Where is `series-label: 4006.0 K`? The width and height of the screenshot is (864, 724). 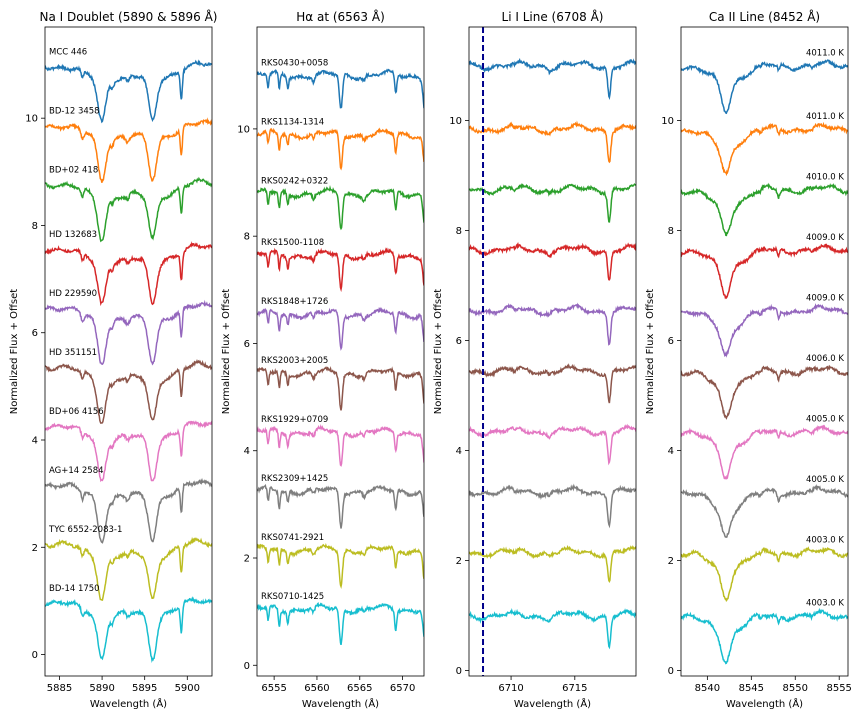
series-label: 4006.0 K is located at coordinates (825, 359).